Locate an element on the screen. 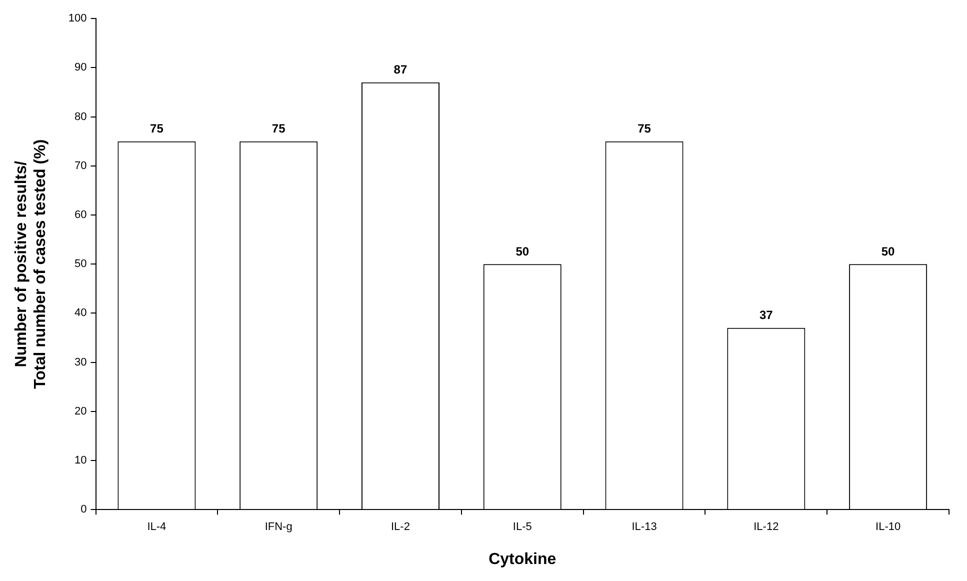  y-tick-label: 60 is located at coordinates (80, 215).